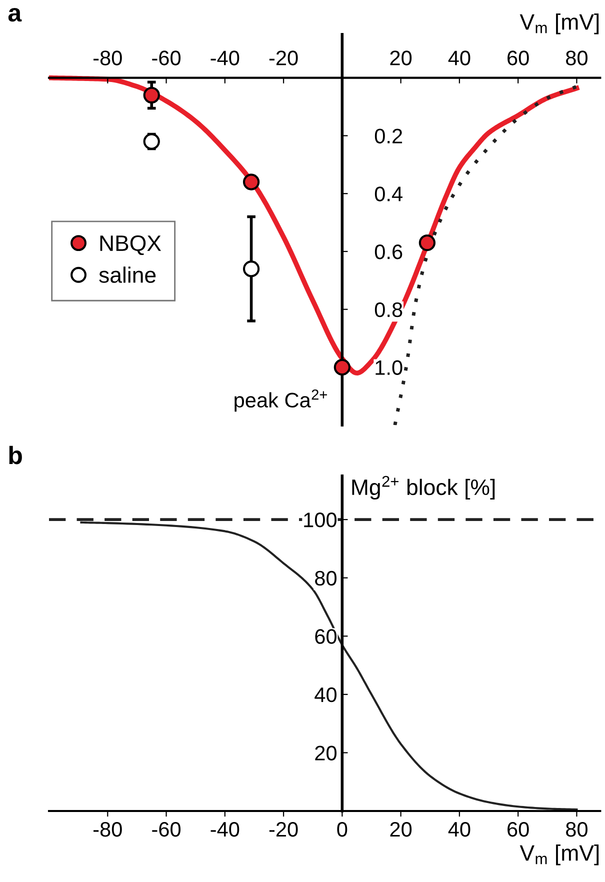 This screenshot has width=605, height=882. I want to click on y-axis-title: Mg$^{2+}$ block [%], so click(423, 488).